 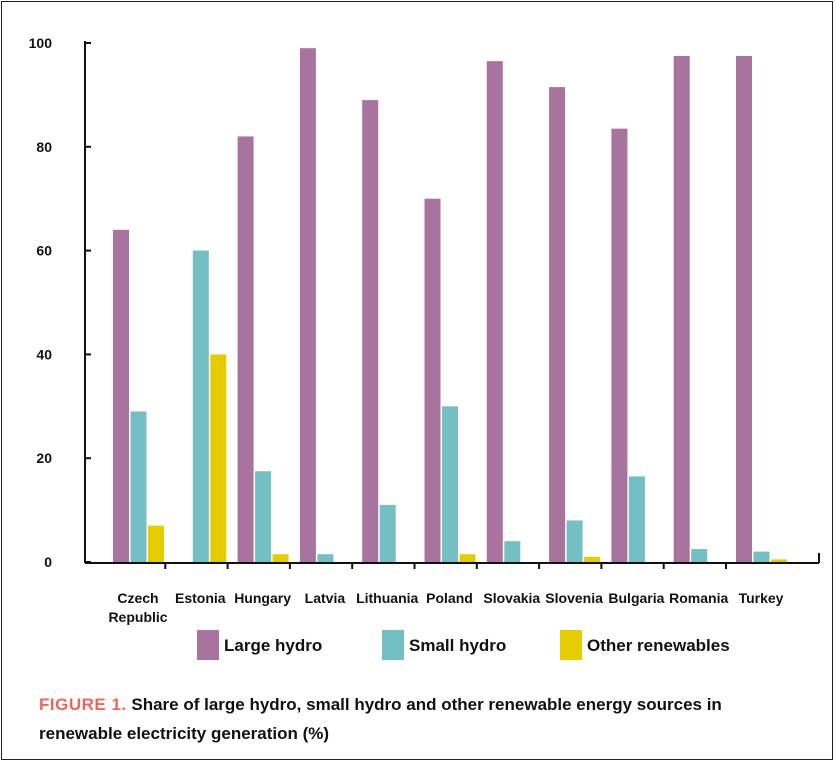 I want to click on x-category-label: Estonia, so click(x=200, y=598).